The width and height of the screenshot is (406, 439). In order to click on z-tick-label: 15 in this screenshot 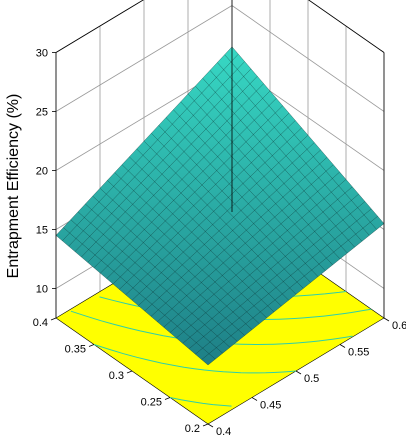, I will do `click(42, 231)`.